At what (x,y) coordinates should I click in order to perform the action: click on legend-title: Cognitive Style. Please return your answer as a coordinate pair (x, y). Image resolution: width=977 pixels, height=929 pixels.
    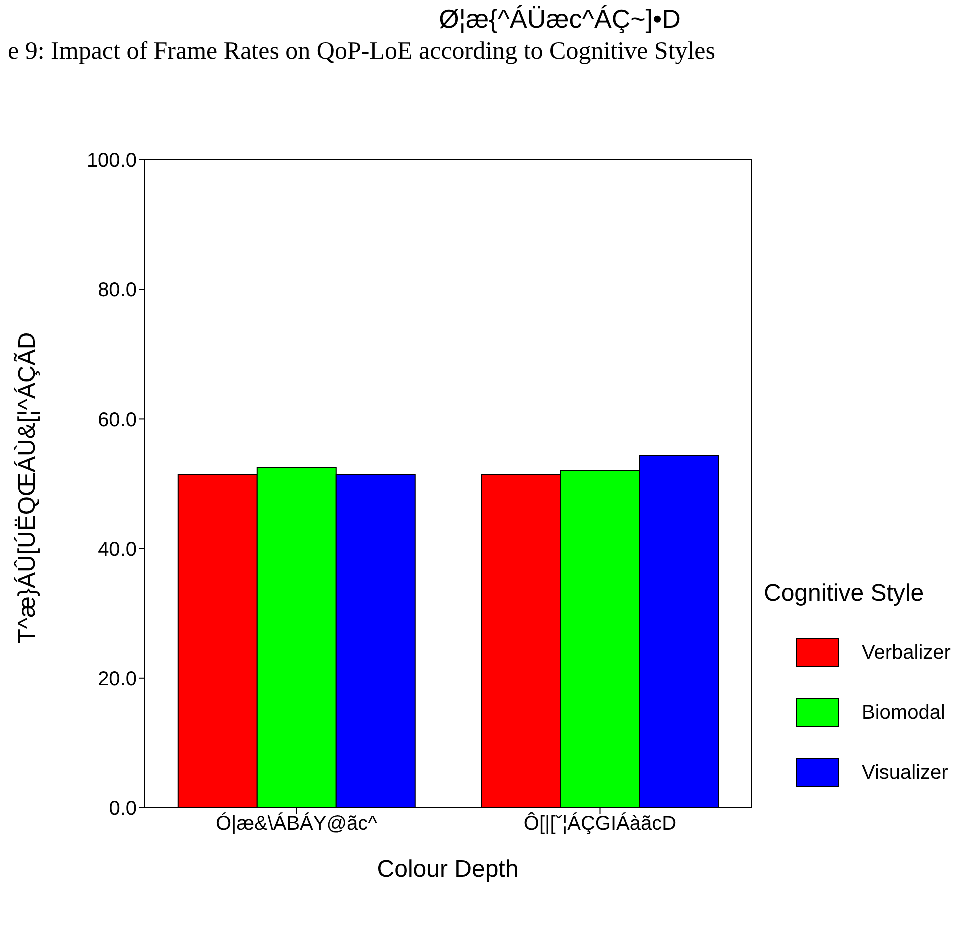
    Looking at the image, I should click on (845, 594).